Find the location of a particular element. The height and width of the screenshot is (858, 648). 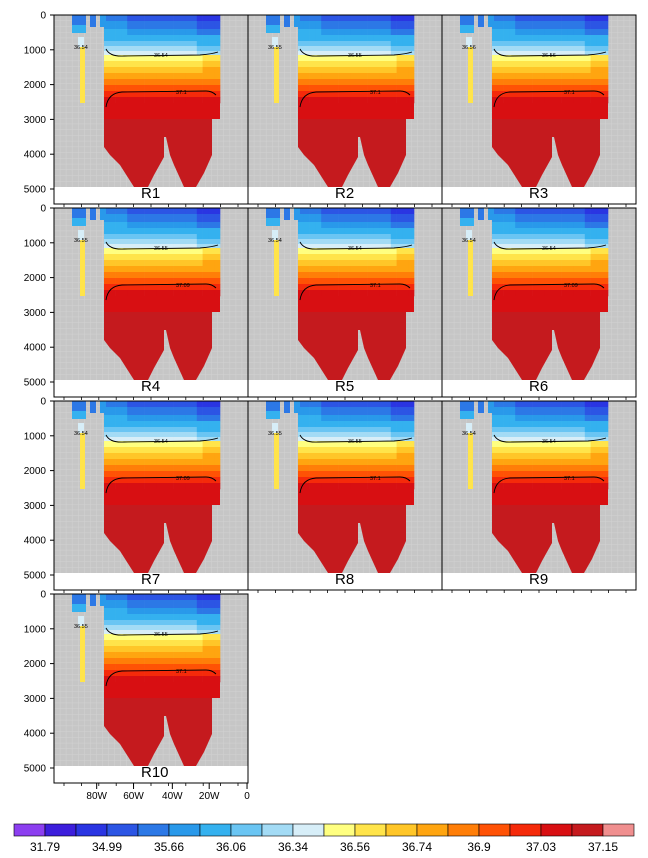

left-contour-label: 36.54 is located at coordinates (469, 241).